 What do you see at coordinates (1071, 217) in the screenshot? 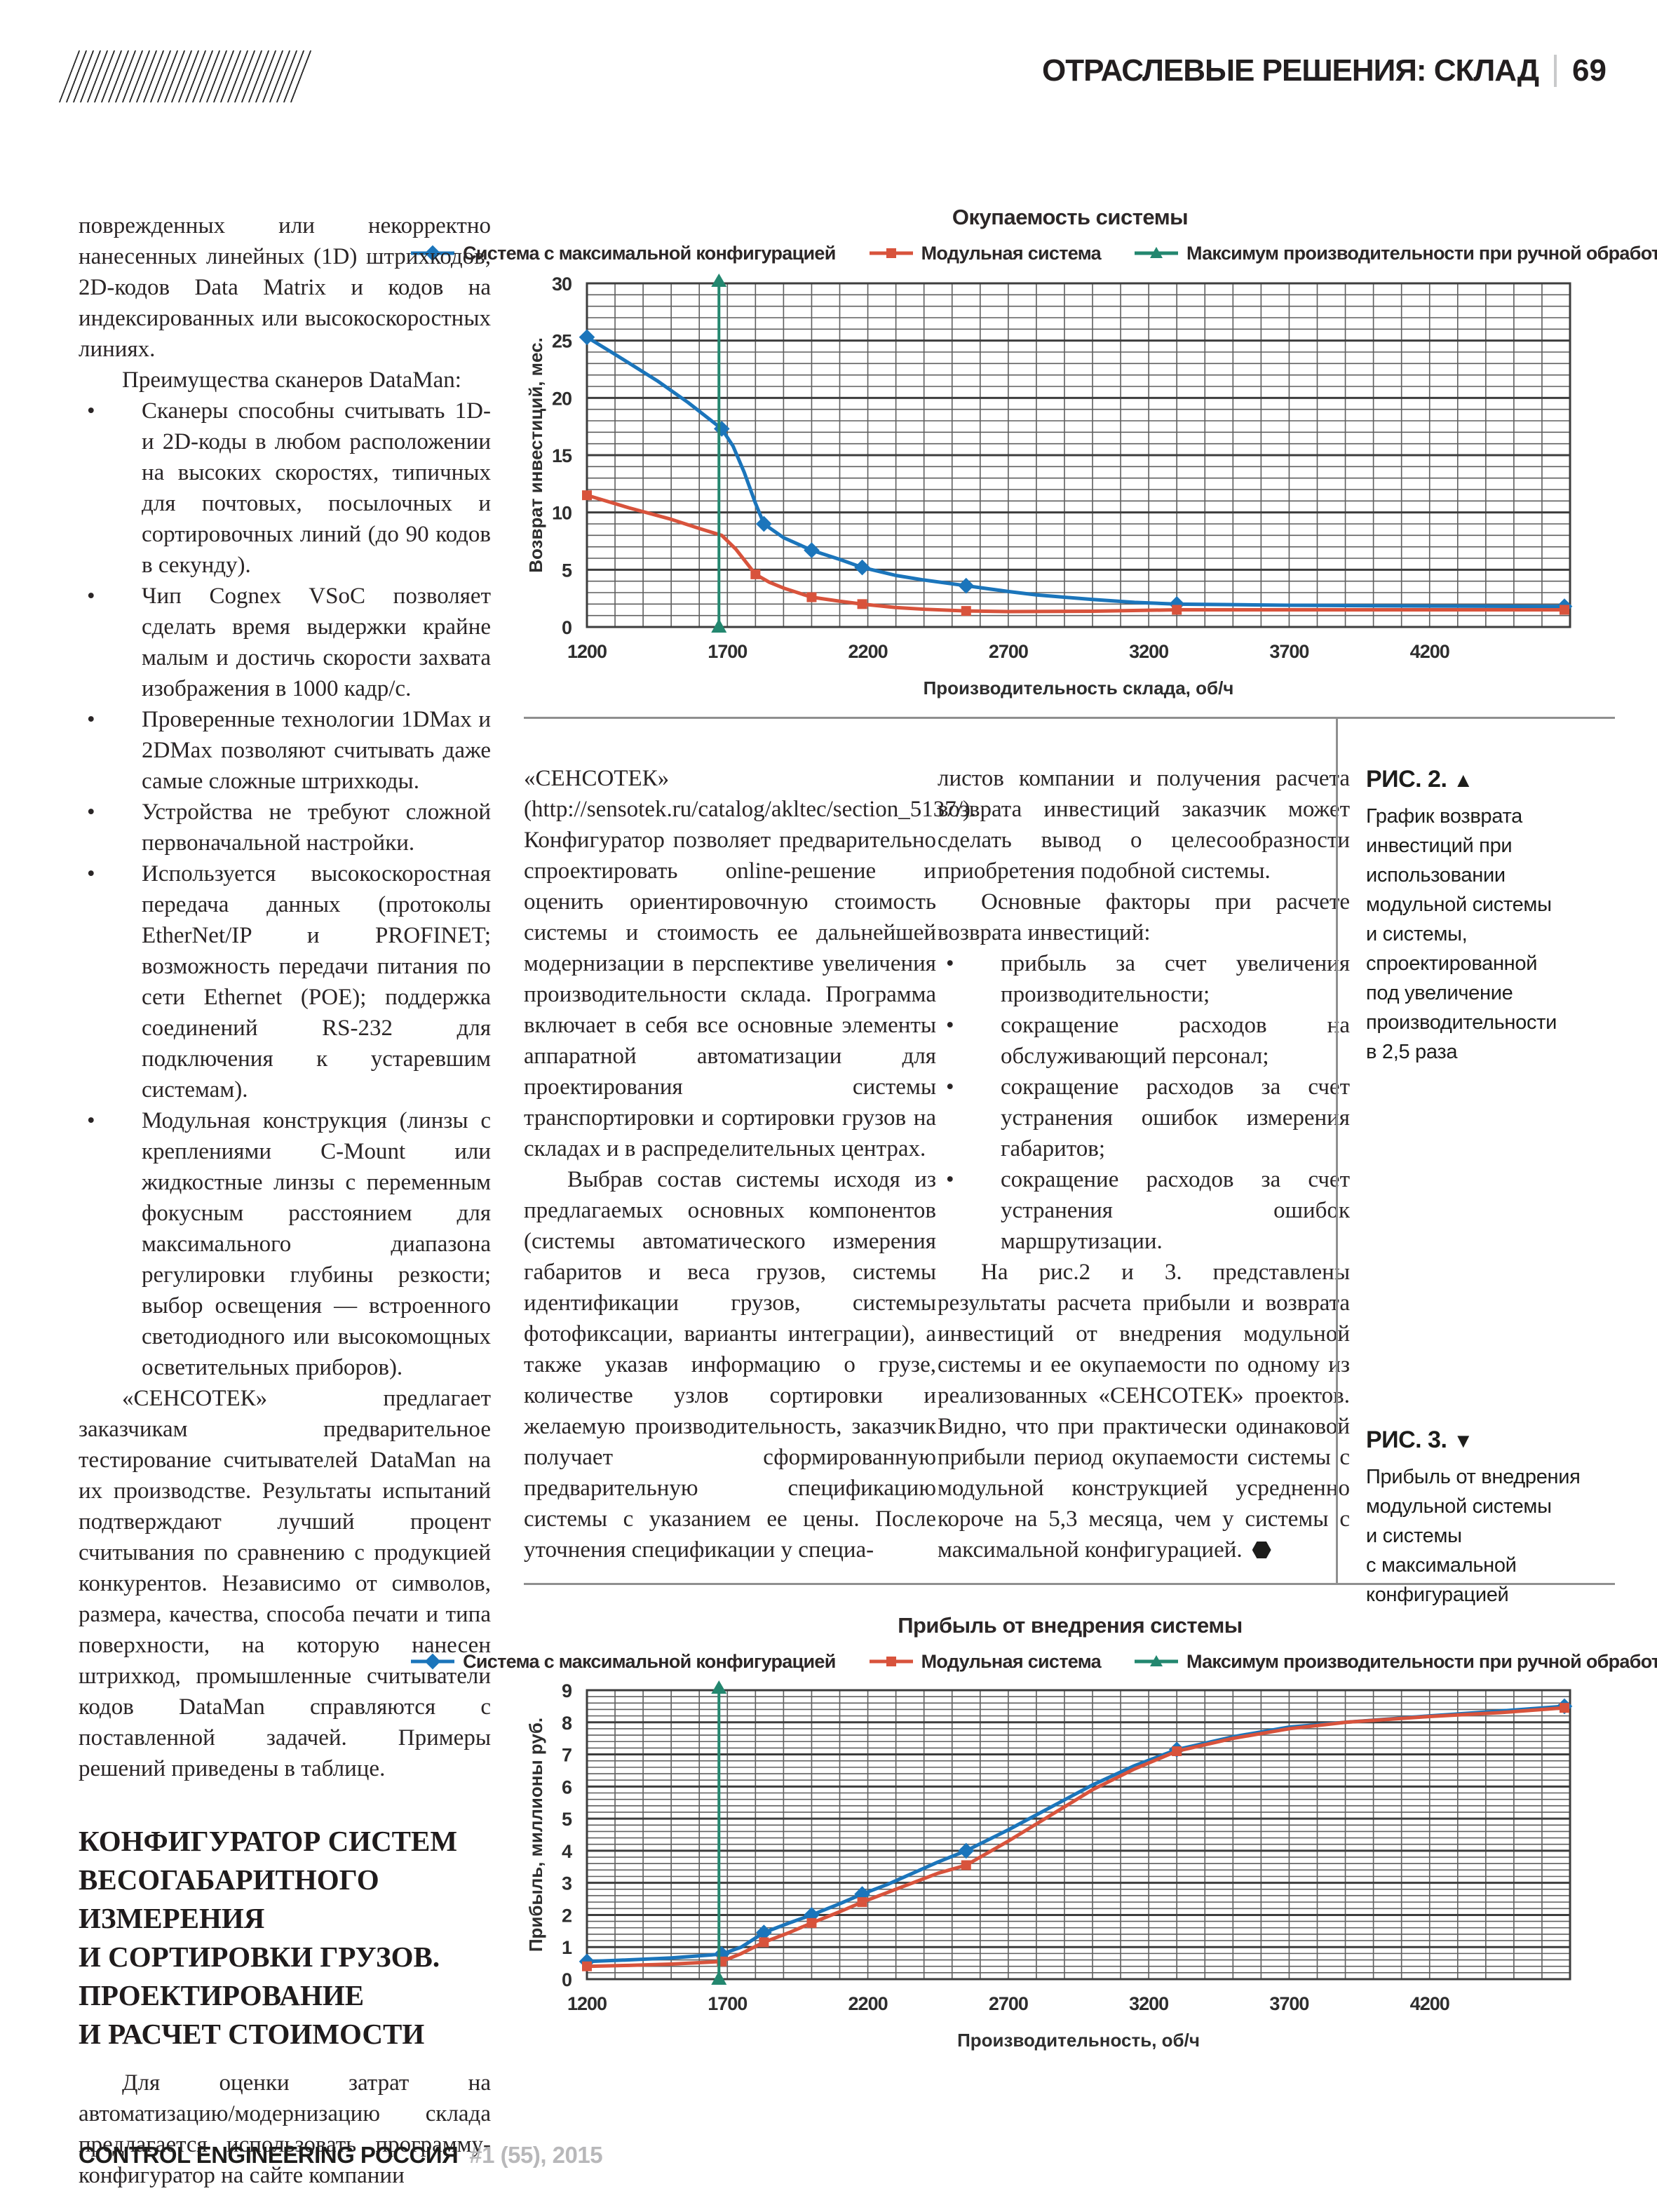
I see `chart-title: Окупаемость системы` at bounding box center [1071, 217].